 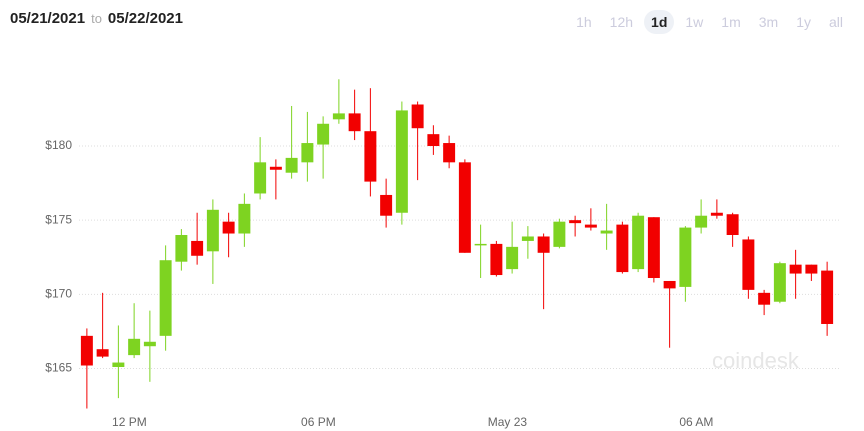 What do you see at coordinates (709, 22) in the screenshot?
I see `range-buttons: 1h 12h 1d 1w 1m 3m 1y all` at bounding box center [709, 22].